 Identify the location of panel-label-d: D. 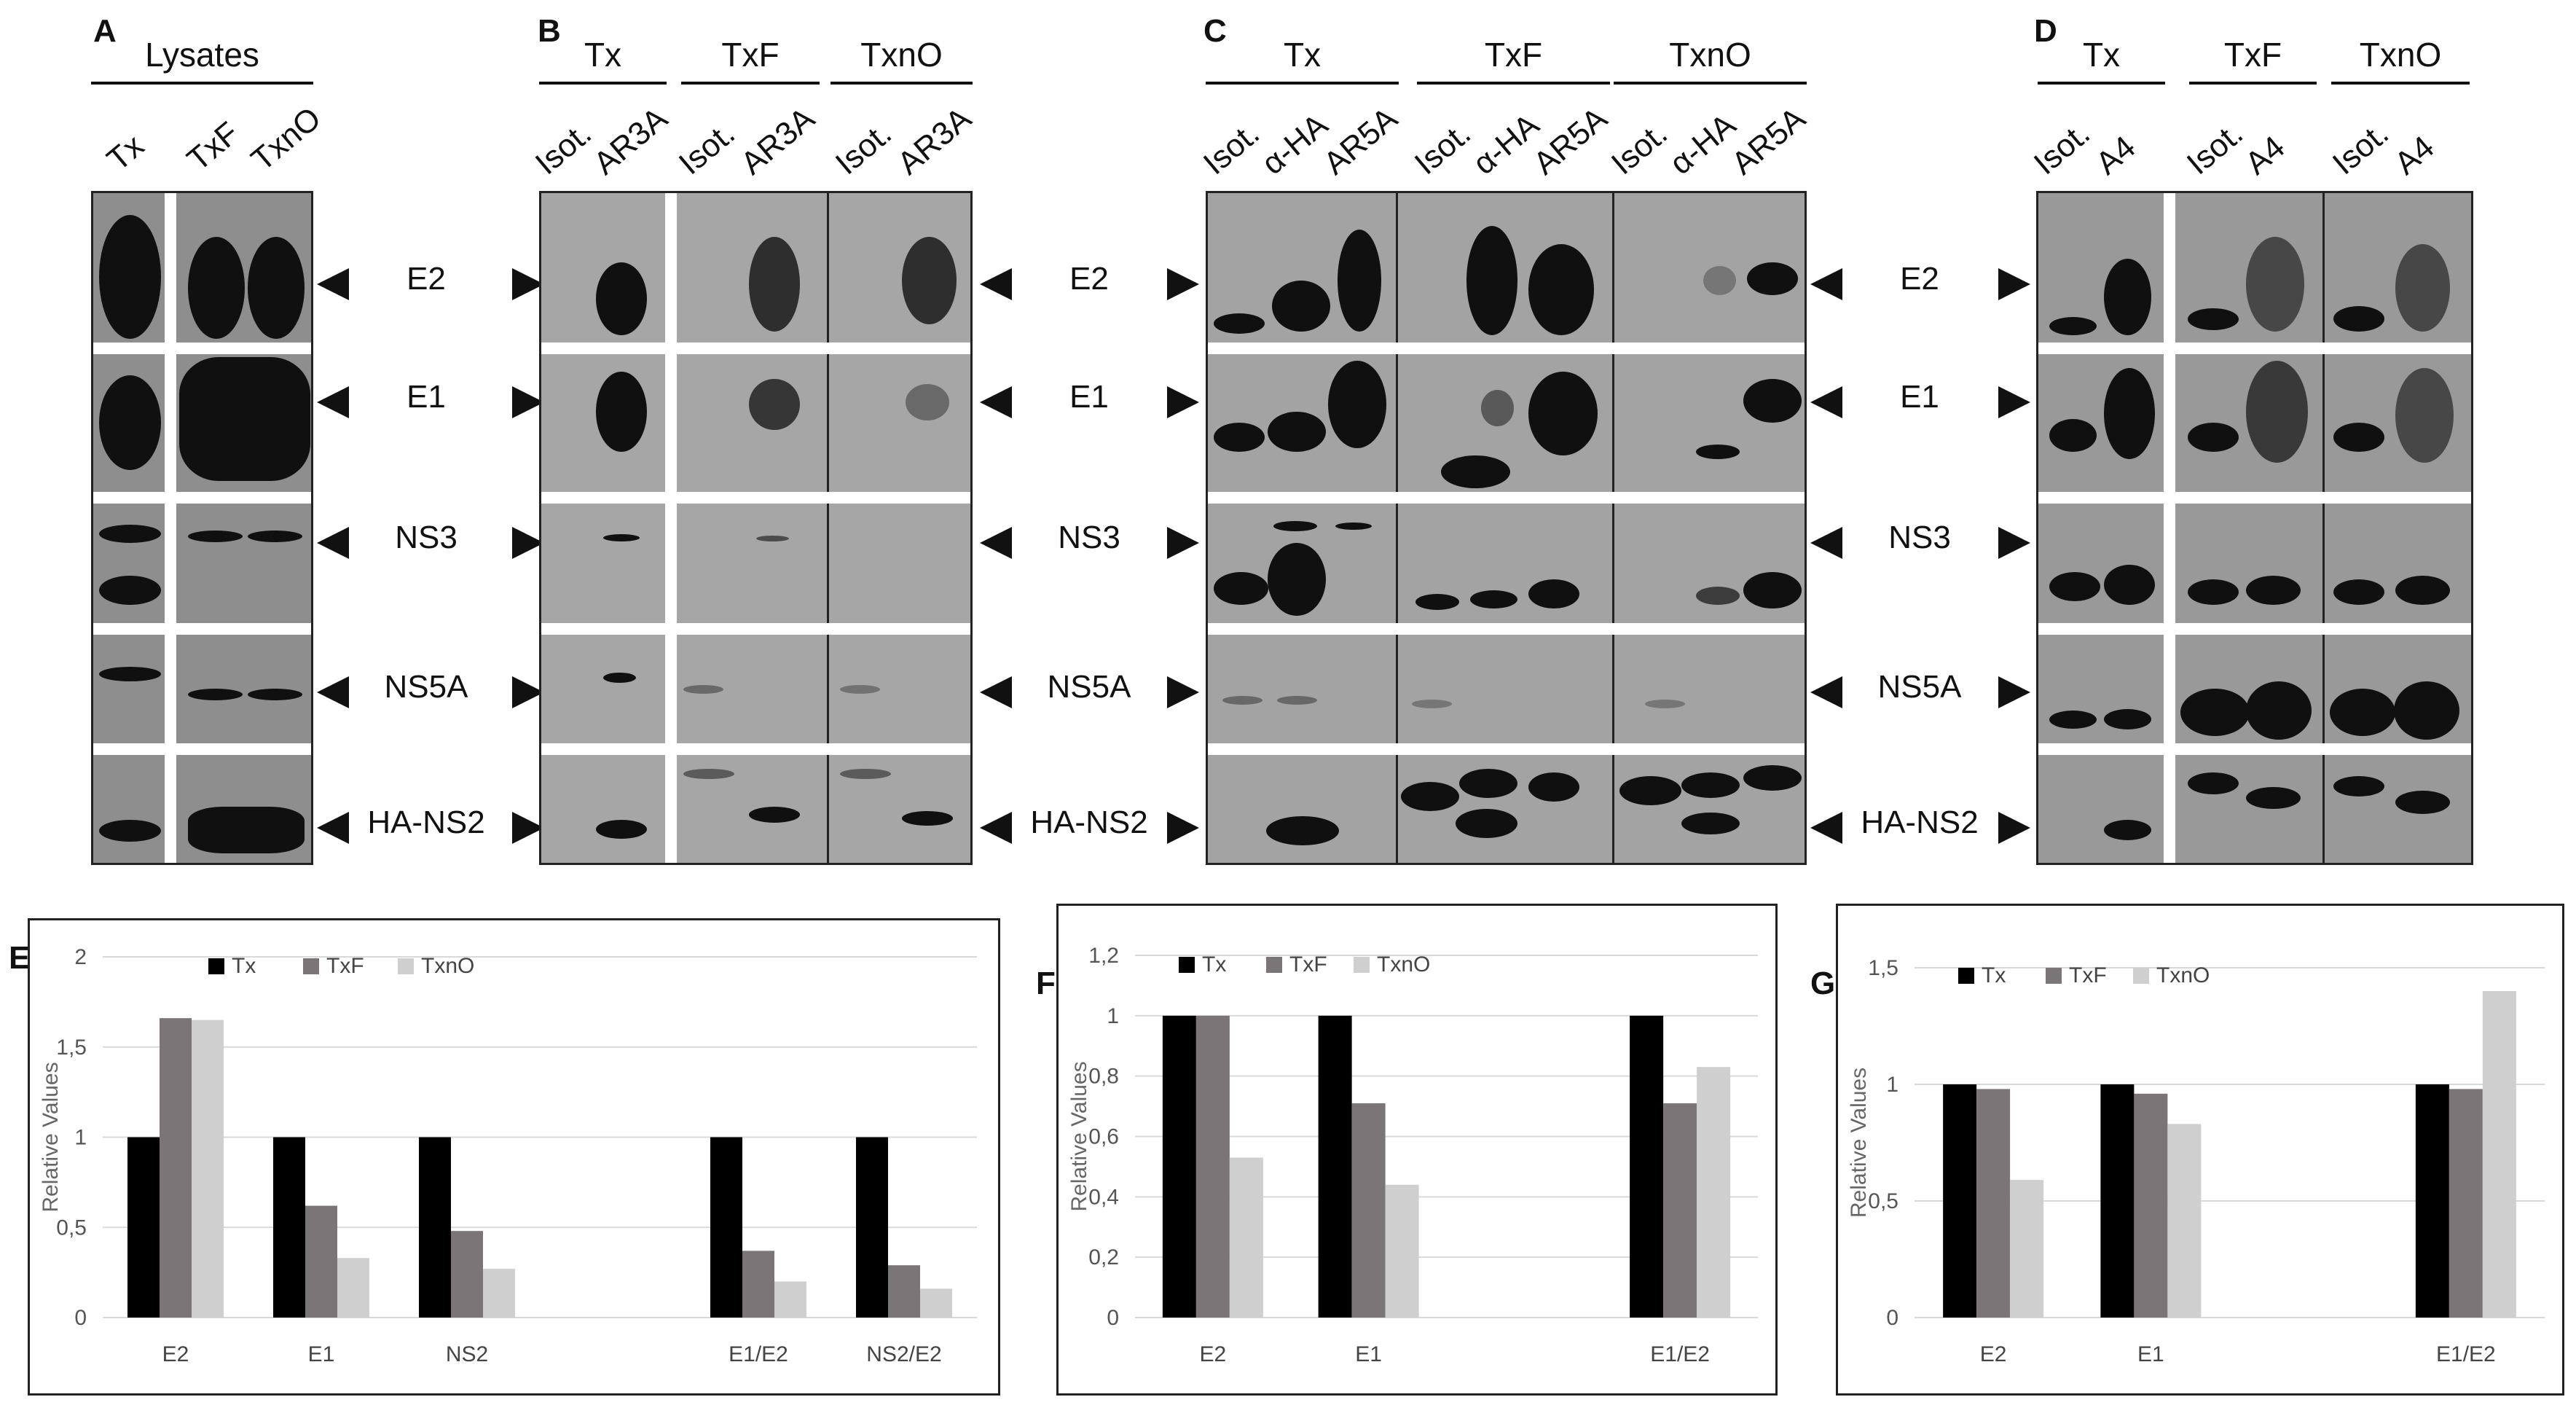
(2045, 31).